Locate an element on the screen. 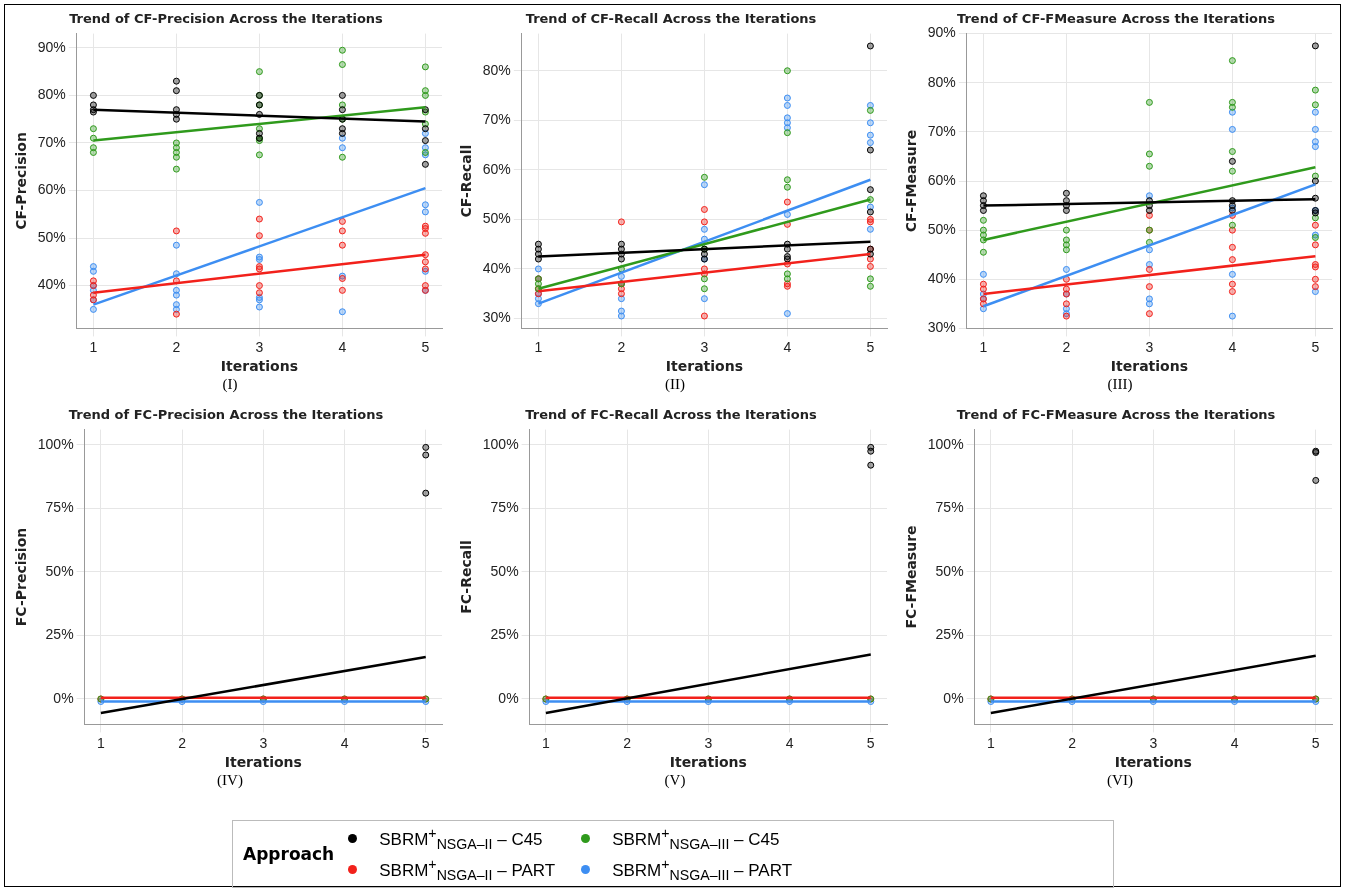  chart-title: Trend of FC-Recall Across the Iterations is located at coordinates (671, 415).